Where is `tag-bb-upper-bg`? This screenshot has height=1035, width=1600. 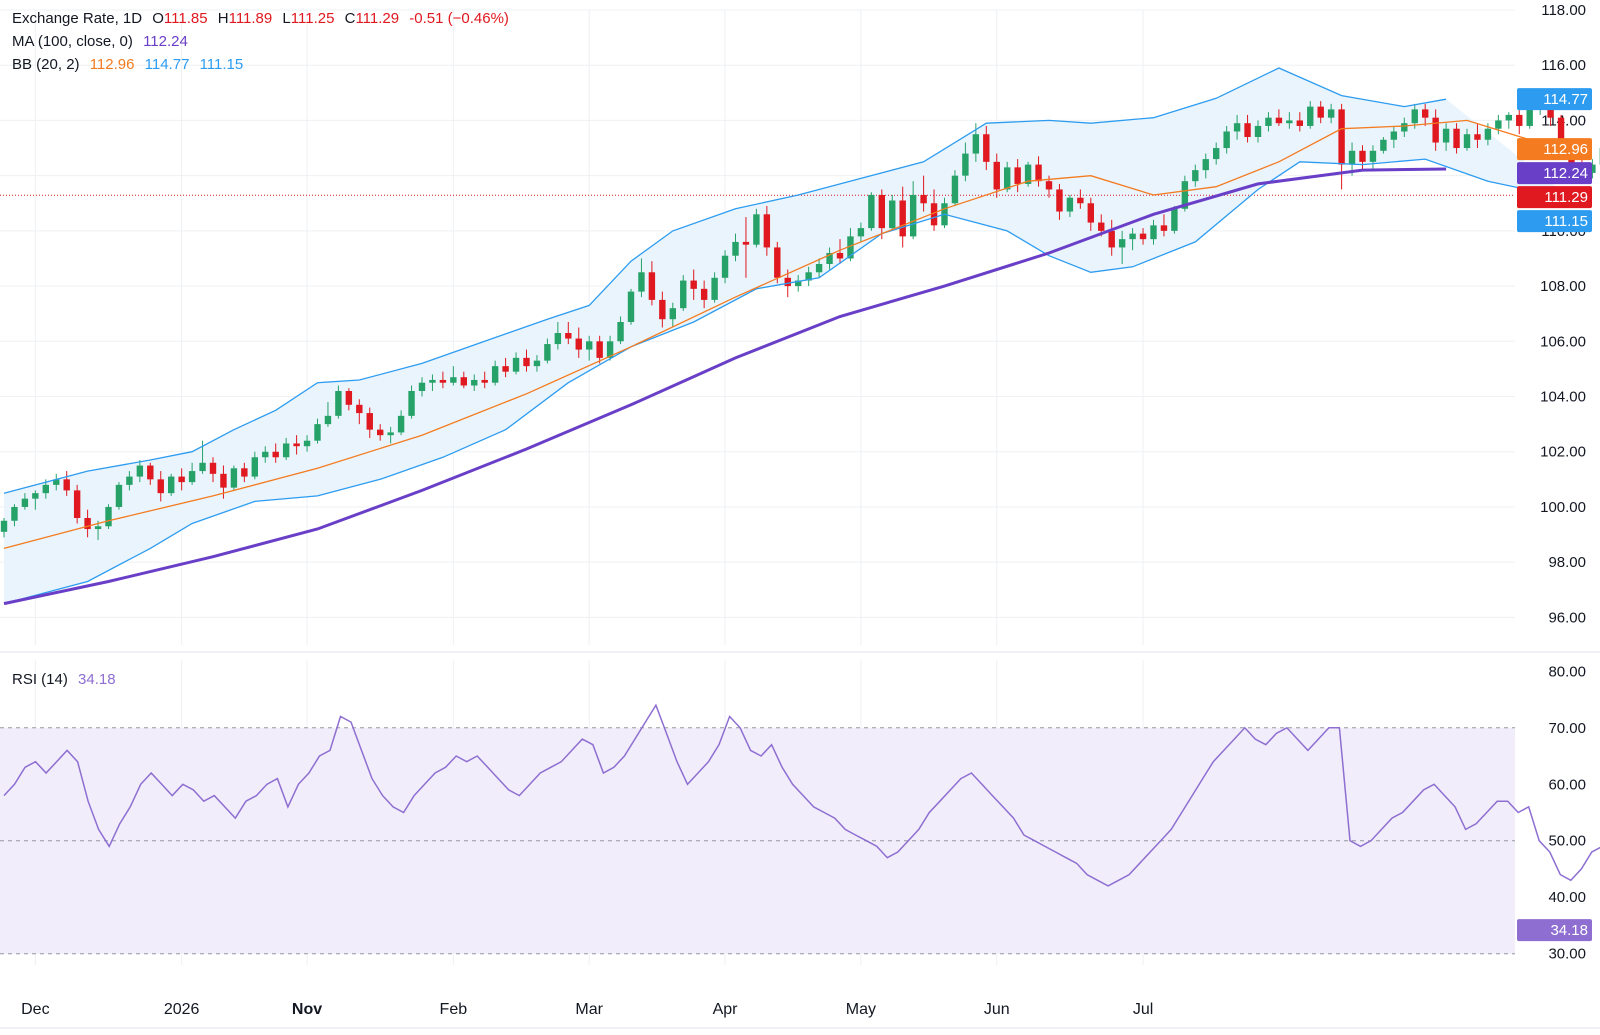
tag-bb-upper-bg is located at coordinates (1554, 99).